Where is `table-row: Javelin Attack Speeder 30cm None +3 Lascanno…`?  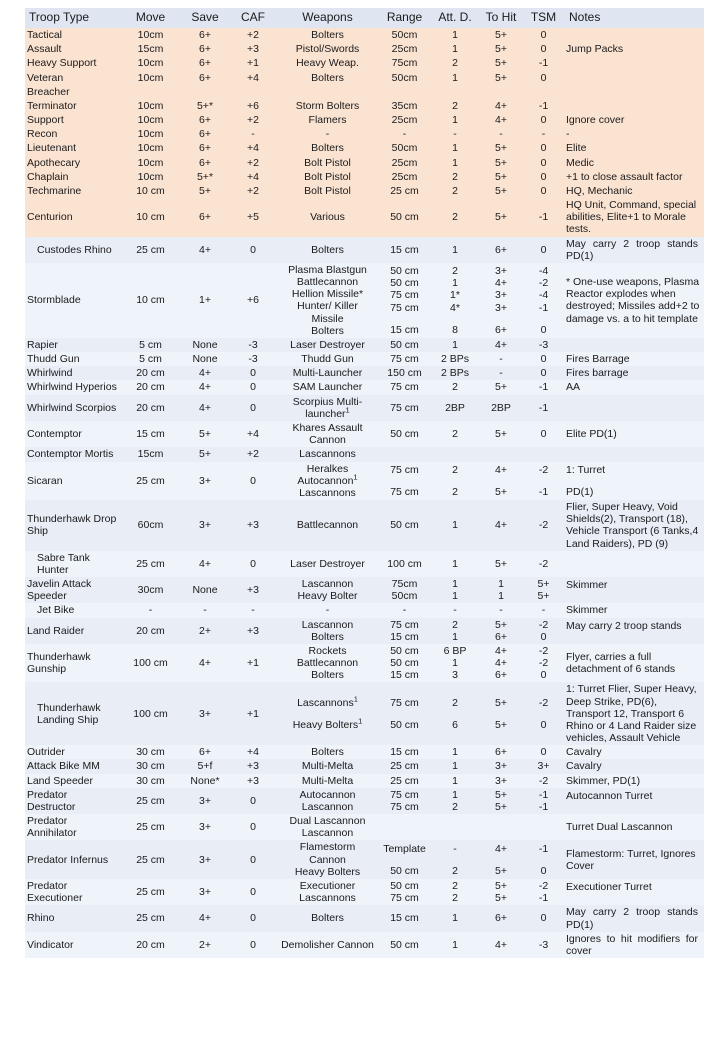 table-row: Javelin Attack Speeder 30cm None +3 Lascanno… is located at coordinates (364, 590).